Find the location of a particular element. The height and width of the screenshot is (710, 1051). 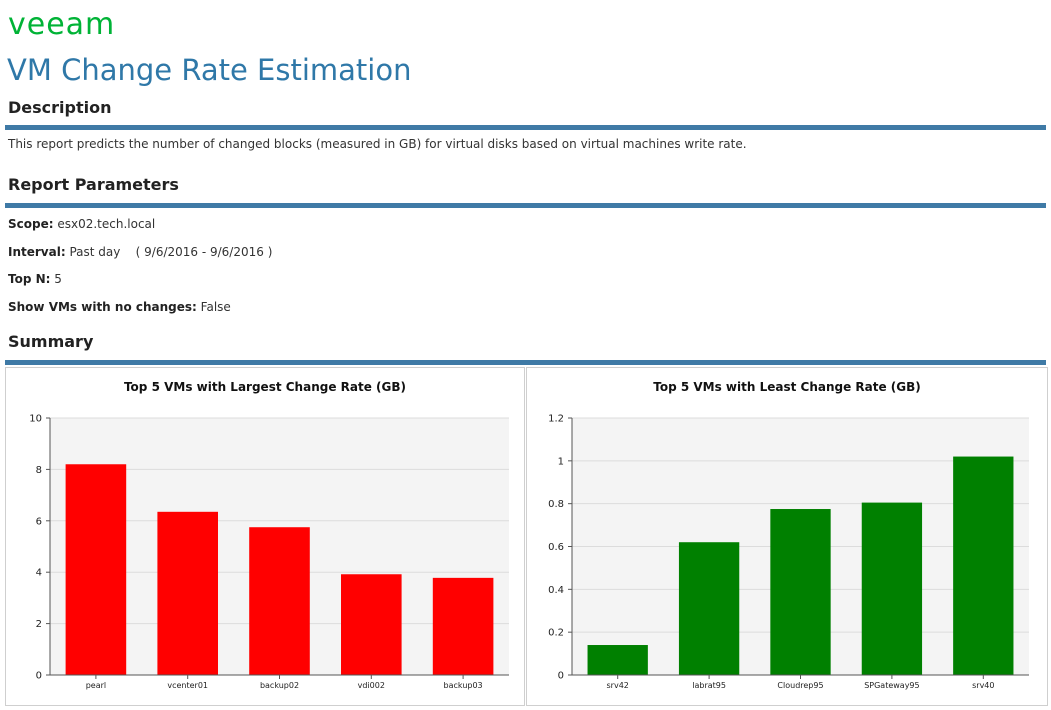

param-show-value: False is located at coordinates (215, 307).